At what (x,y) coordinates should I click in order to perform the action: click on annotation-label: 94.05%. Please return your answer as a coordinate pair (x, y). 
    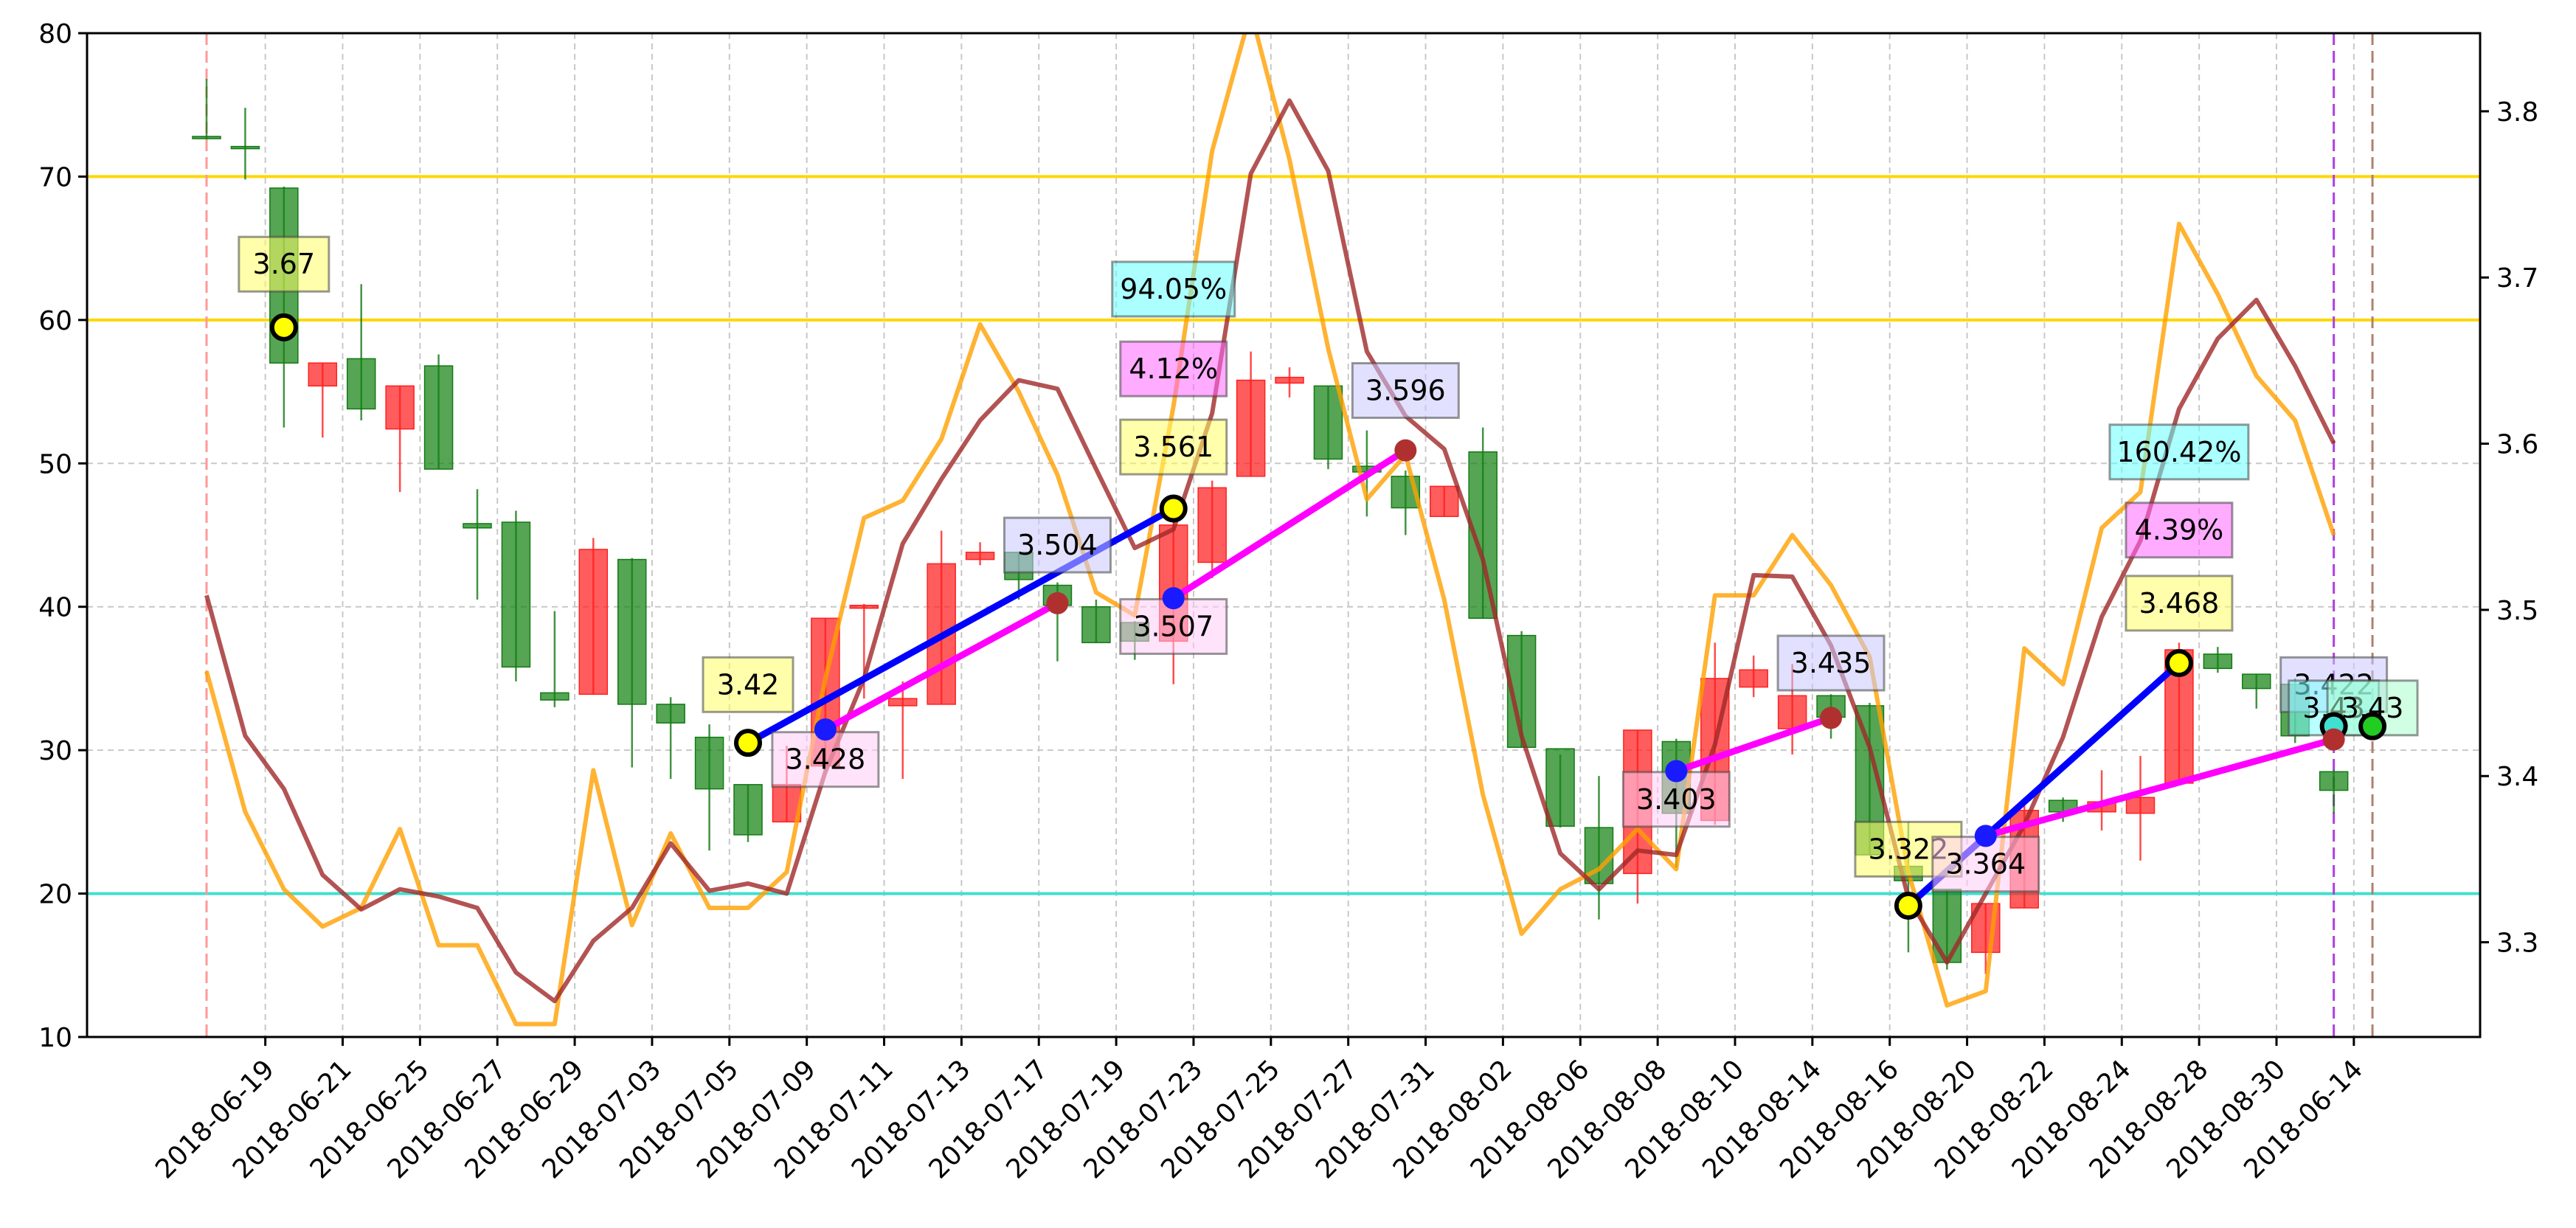
    Looking at the image, I should click on (1173, 289).